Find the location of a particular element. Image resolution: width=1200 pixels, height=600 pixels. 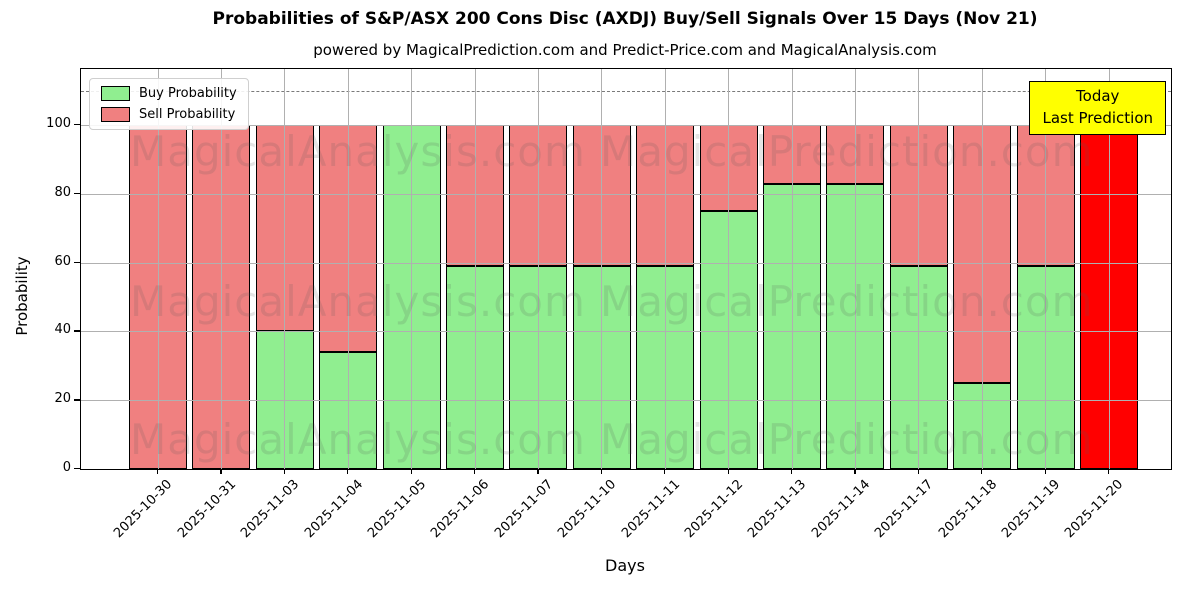

x-tick-label: 2025-11-03 is located at coordinates (270, 509).